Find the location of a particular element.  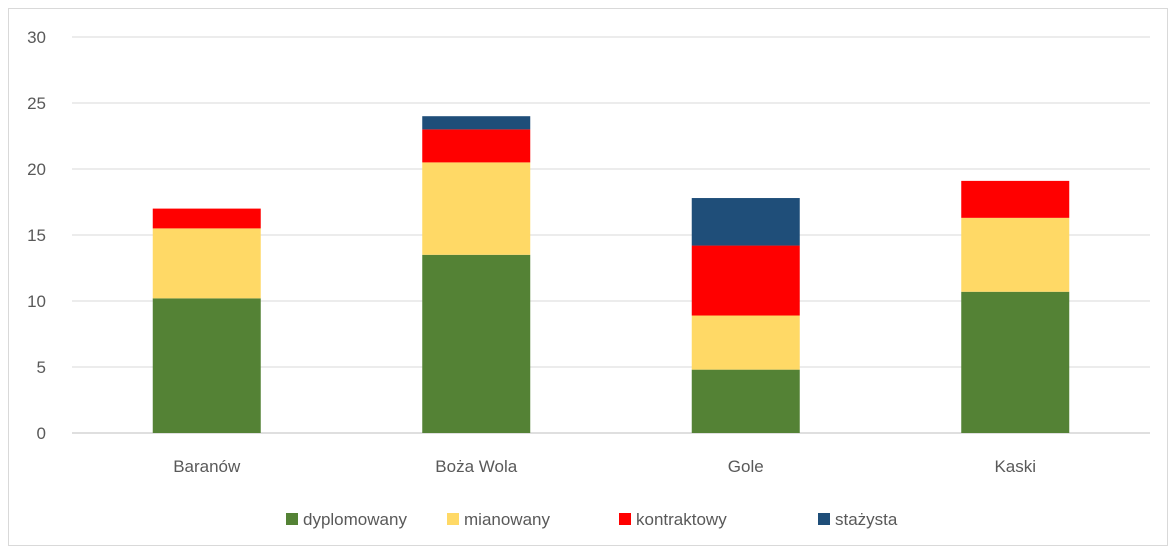

legend-label: stażysta is located at coordinates (866, 519).